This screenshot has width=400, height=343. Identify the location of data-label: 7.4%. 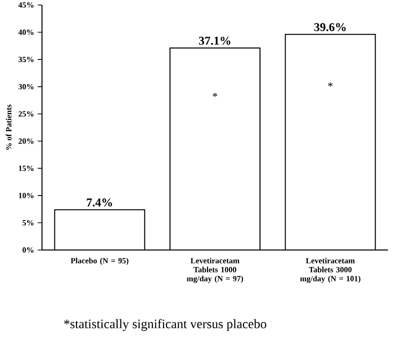
(99, 202).